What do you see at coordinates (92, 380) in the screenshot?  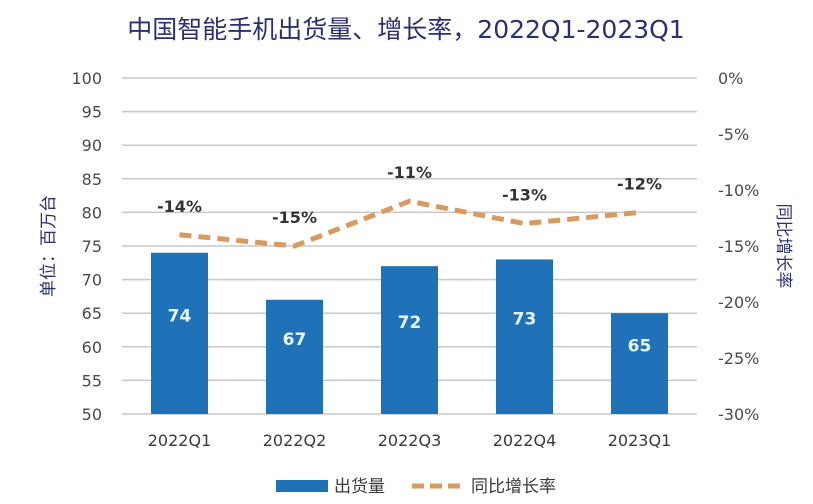 I see `y-tick-label: 55` at bounding box center [92, 380].